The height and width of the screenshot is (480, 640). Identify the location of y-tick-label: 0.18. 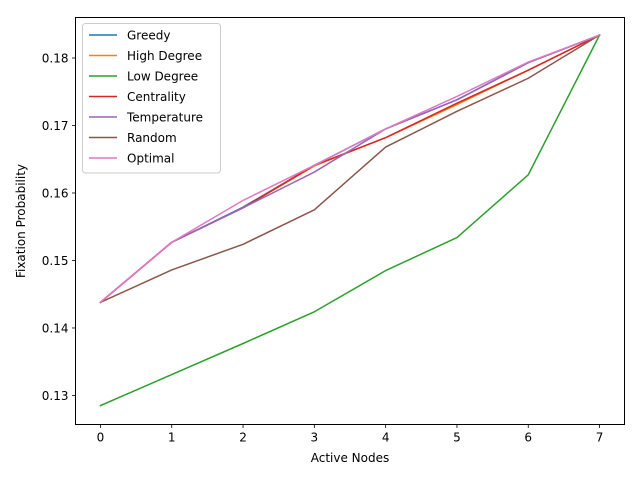
(55, 58).